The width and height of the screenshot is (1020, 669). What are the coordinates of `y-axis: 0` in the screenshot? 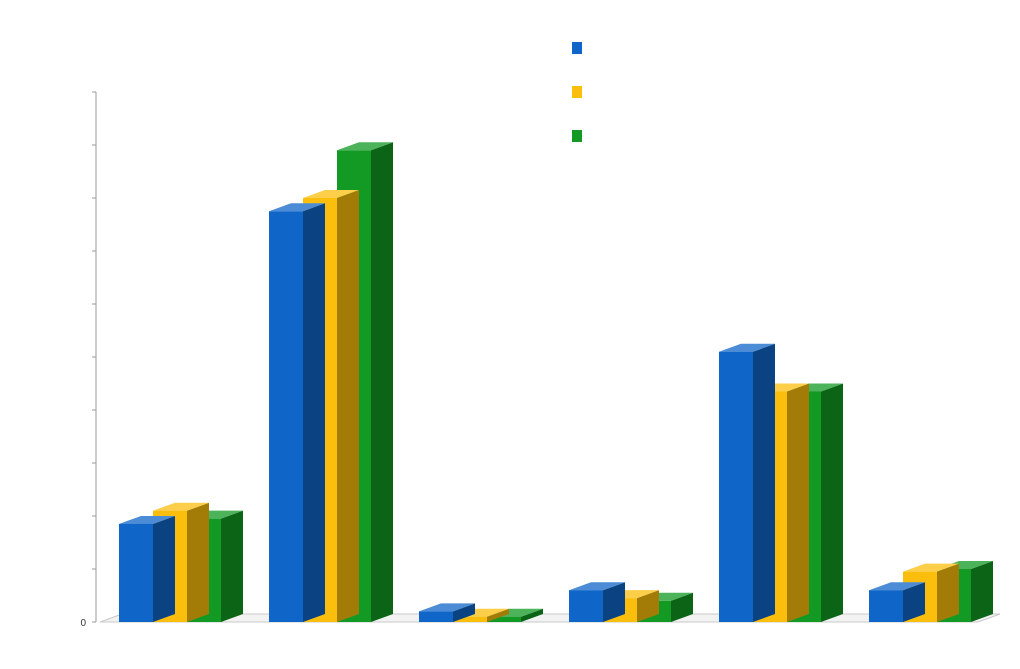 It's located at (88, 360).